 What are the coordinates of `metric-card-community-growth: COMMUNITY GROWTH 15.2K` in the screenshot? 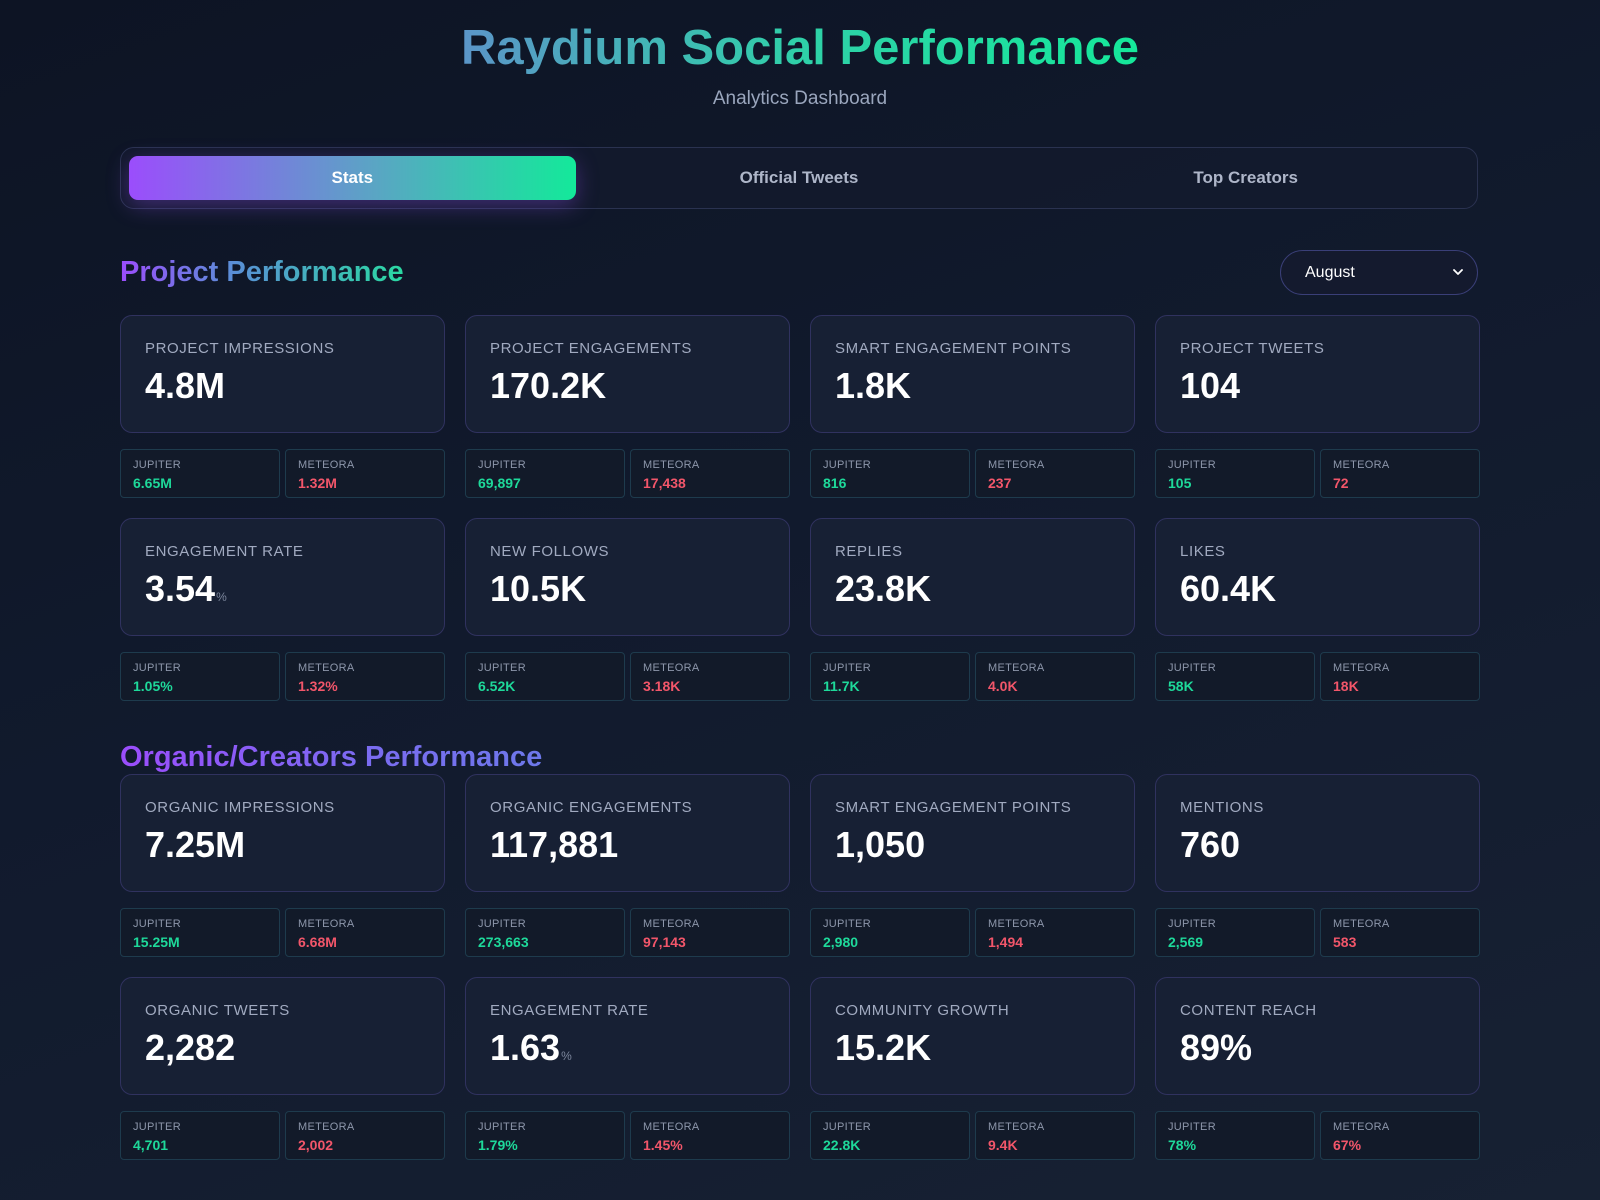 It's located at (972, 1036).